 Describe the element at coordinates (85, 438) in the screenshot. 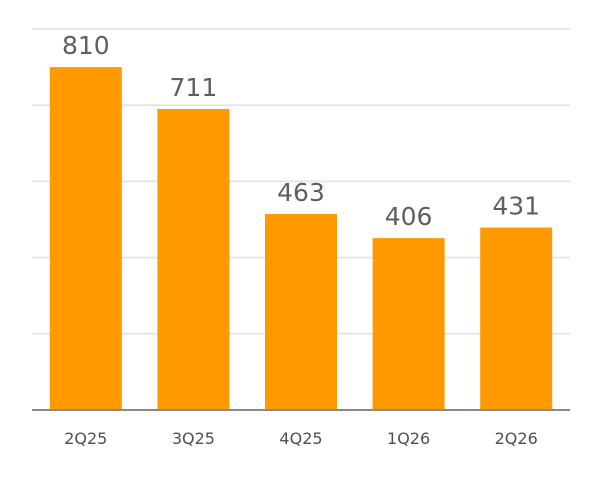

I see `x-tick-label-2Q25: 2Q25` at that location.